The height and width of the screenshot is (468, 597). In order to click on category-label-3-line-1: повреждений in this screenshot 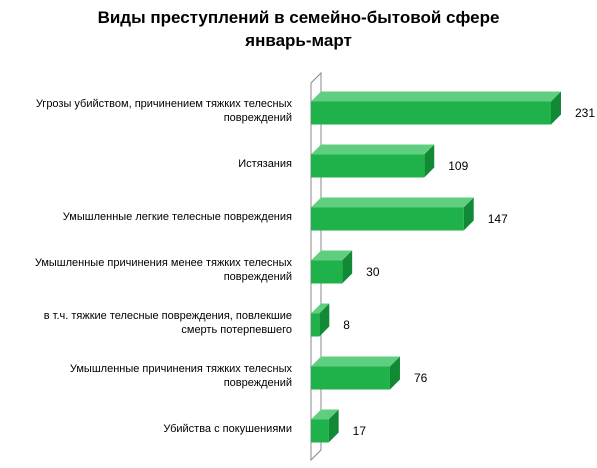, I will do `click(258, 277)`.